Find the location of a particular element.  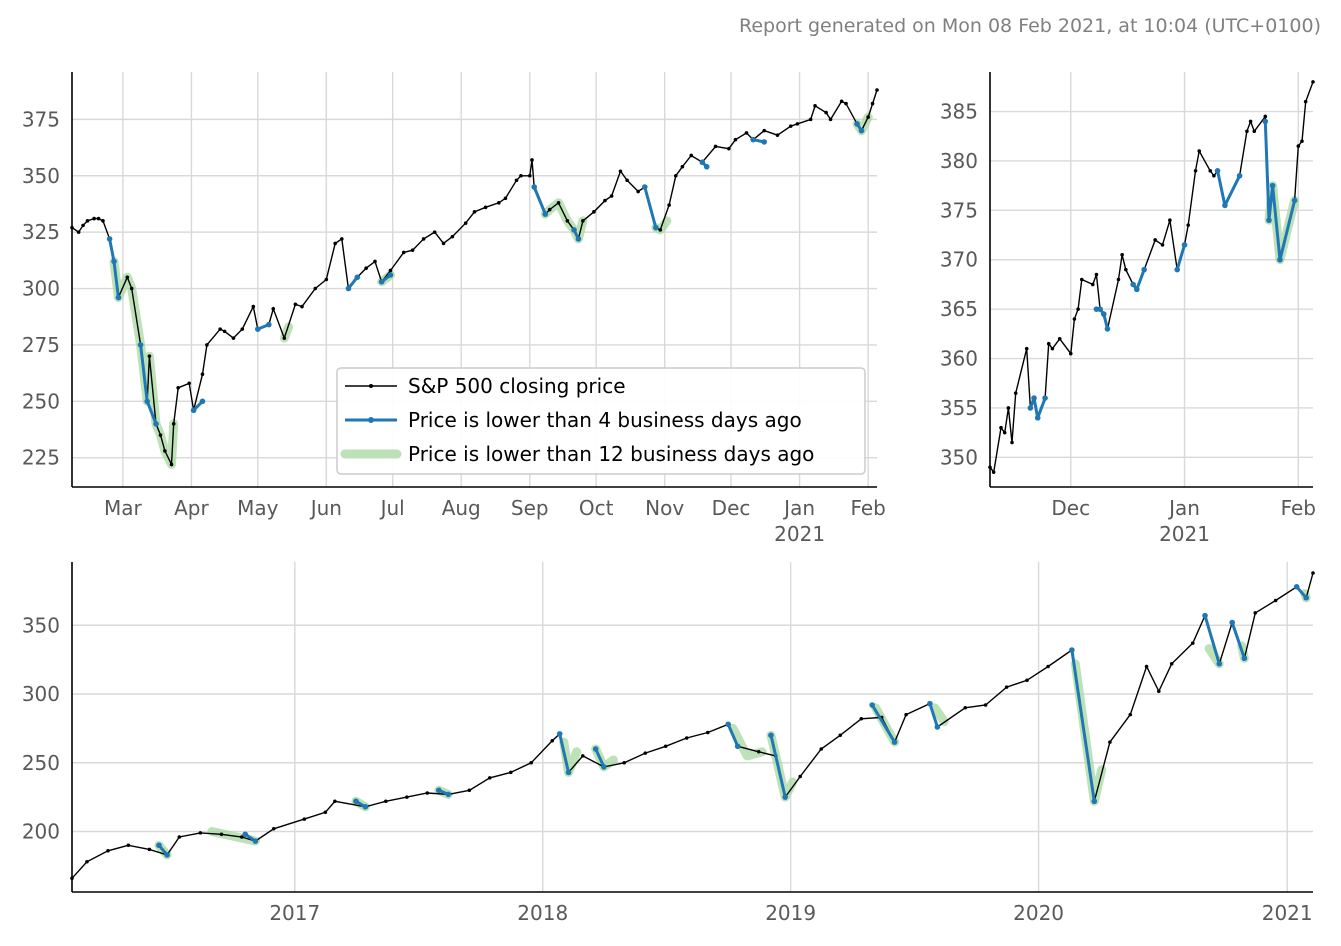

x-tick-label: 2018 is located at coordinates (542, 913).